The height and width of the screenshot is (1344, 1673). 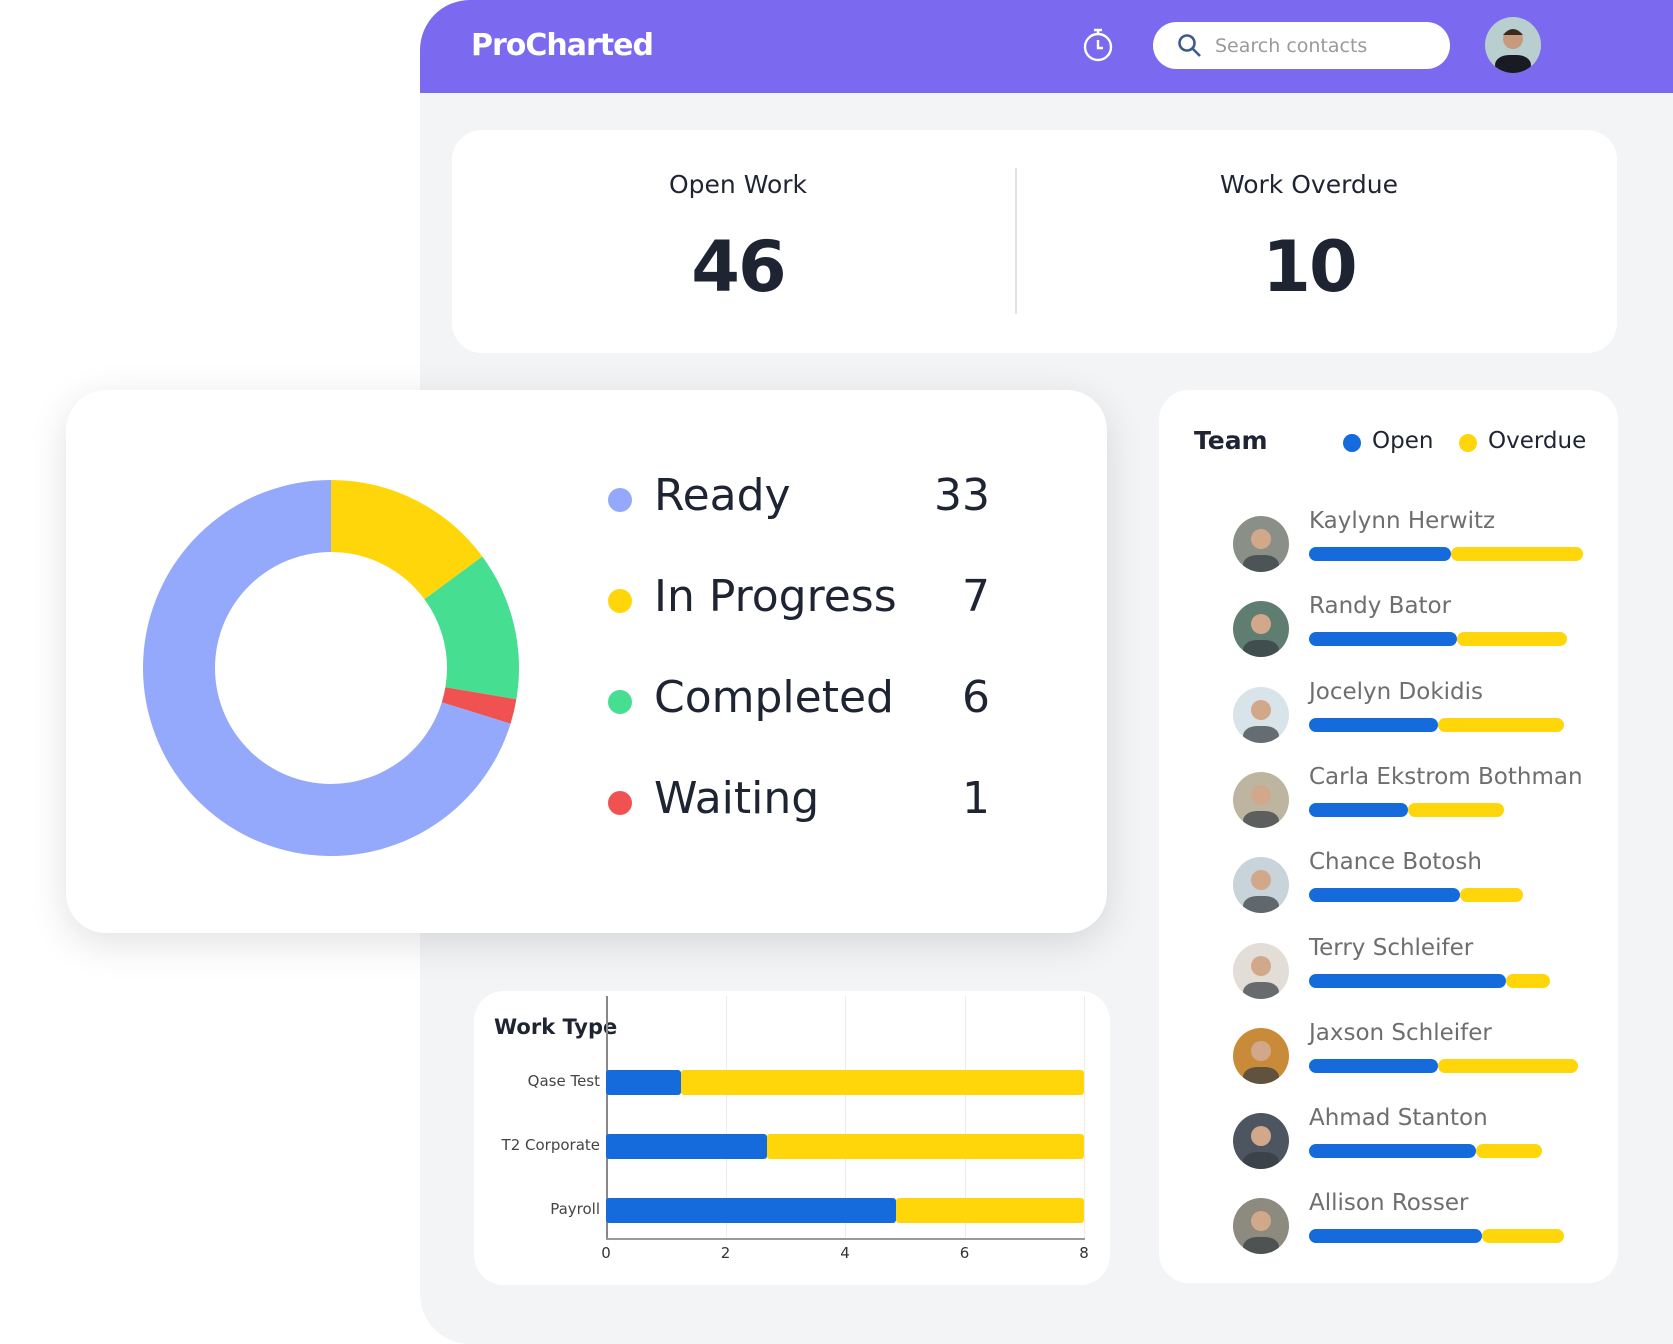 What do you see at coordinates (1391, 947) in the screenshot?
I see `member-name: Terry Schleifer` at bounding box center [1391, 947].